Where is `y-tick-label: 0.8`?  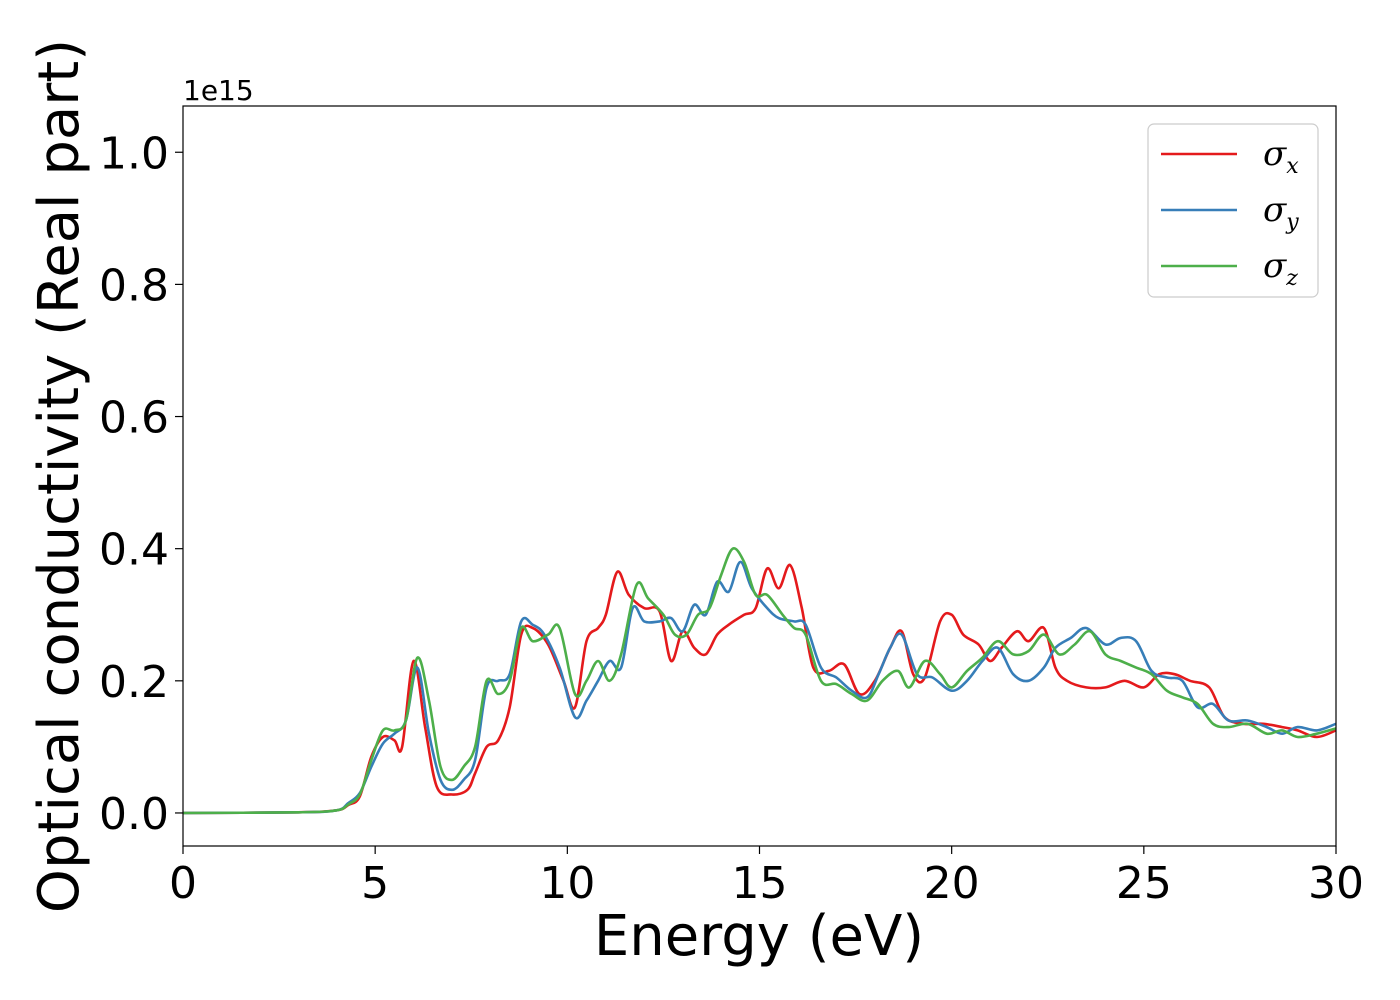 y-tick-label: 0.8 is located at coordinates (134, 285).